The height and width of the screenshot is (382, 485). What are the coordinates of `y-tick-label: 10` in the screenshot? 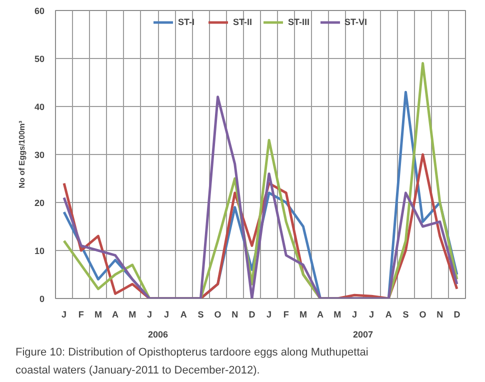 It's located at (39, 251).